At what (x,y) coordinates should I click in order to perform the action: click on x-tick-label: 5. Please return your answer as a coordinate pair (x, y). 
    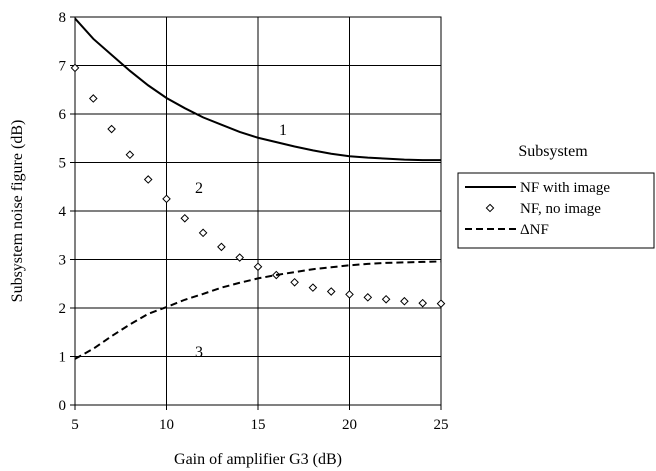
    Looking at the image, I should click on (75, 425).